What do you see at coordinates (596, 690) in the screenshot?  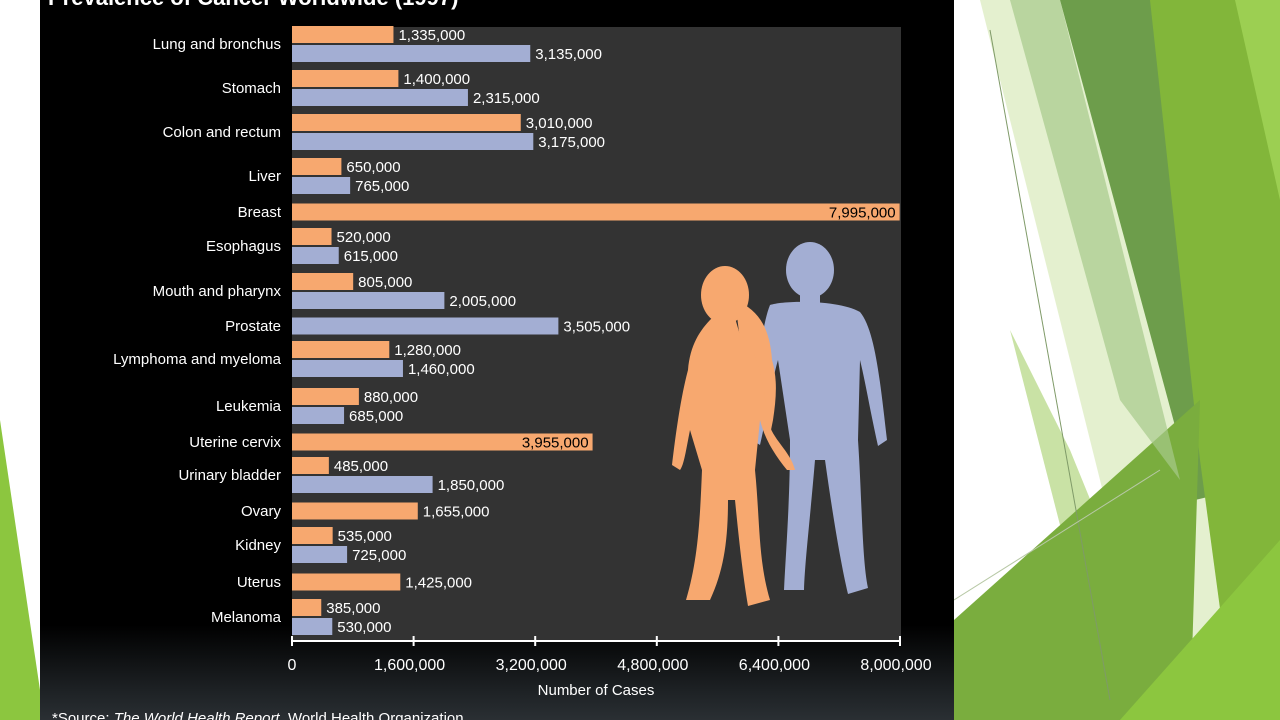 I see `x-axis-label: Number of Cases` at bounding box center [596, 690].